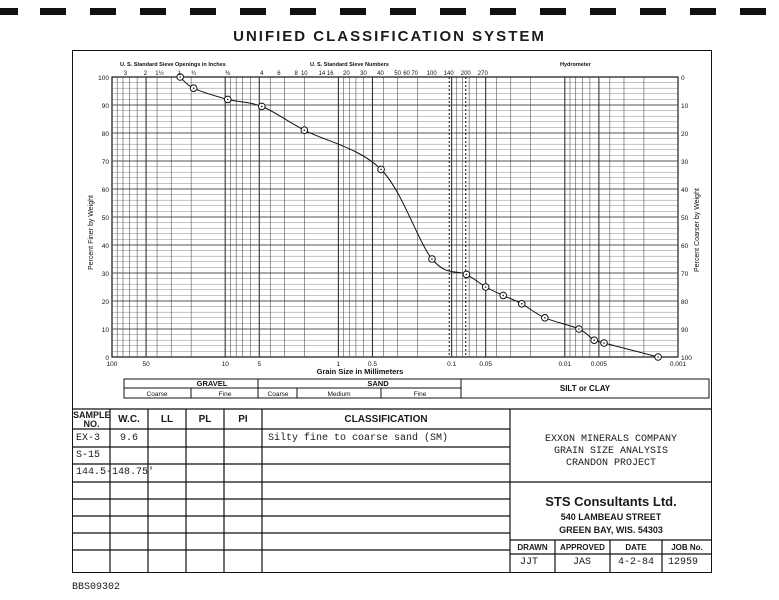 This screenshot has width=779, height=600. What do you see at coordinates (380, 74) in the screenshot?
I see `sieve-number-tick-label: 40` at bounding box center [380, 74].